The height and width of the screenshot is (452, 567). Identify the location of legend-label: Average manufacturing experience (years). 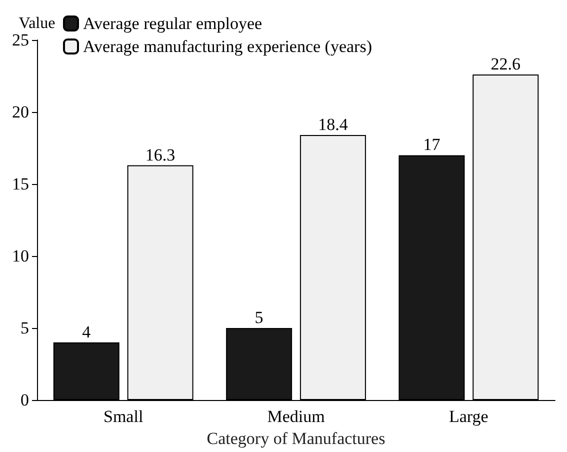
(227, 46).